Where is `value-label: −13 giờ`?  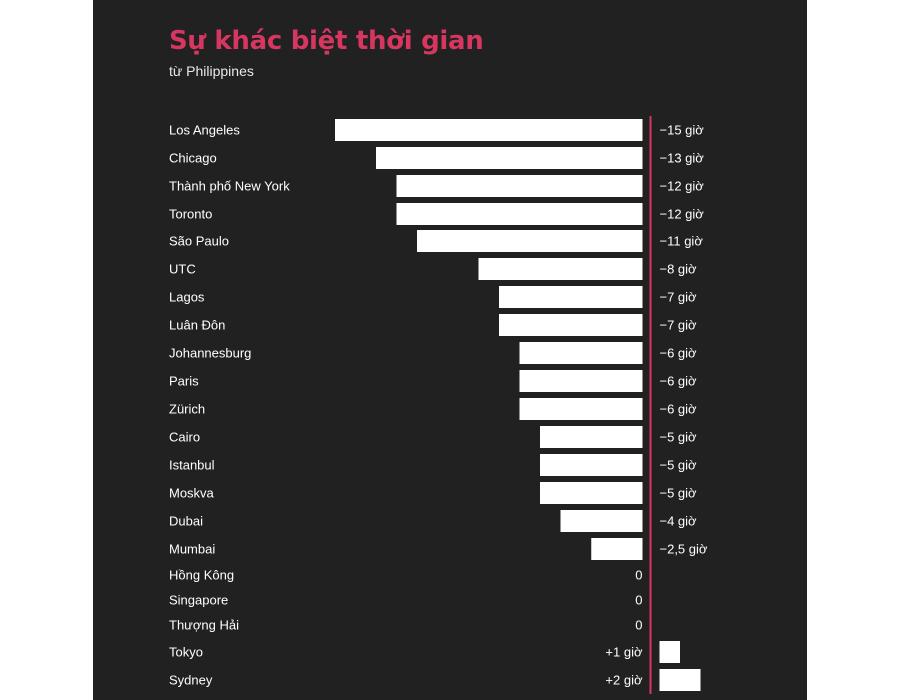 value-label: −13 giờ is located at coordinates (682, 158).